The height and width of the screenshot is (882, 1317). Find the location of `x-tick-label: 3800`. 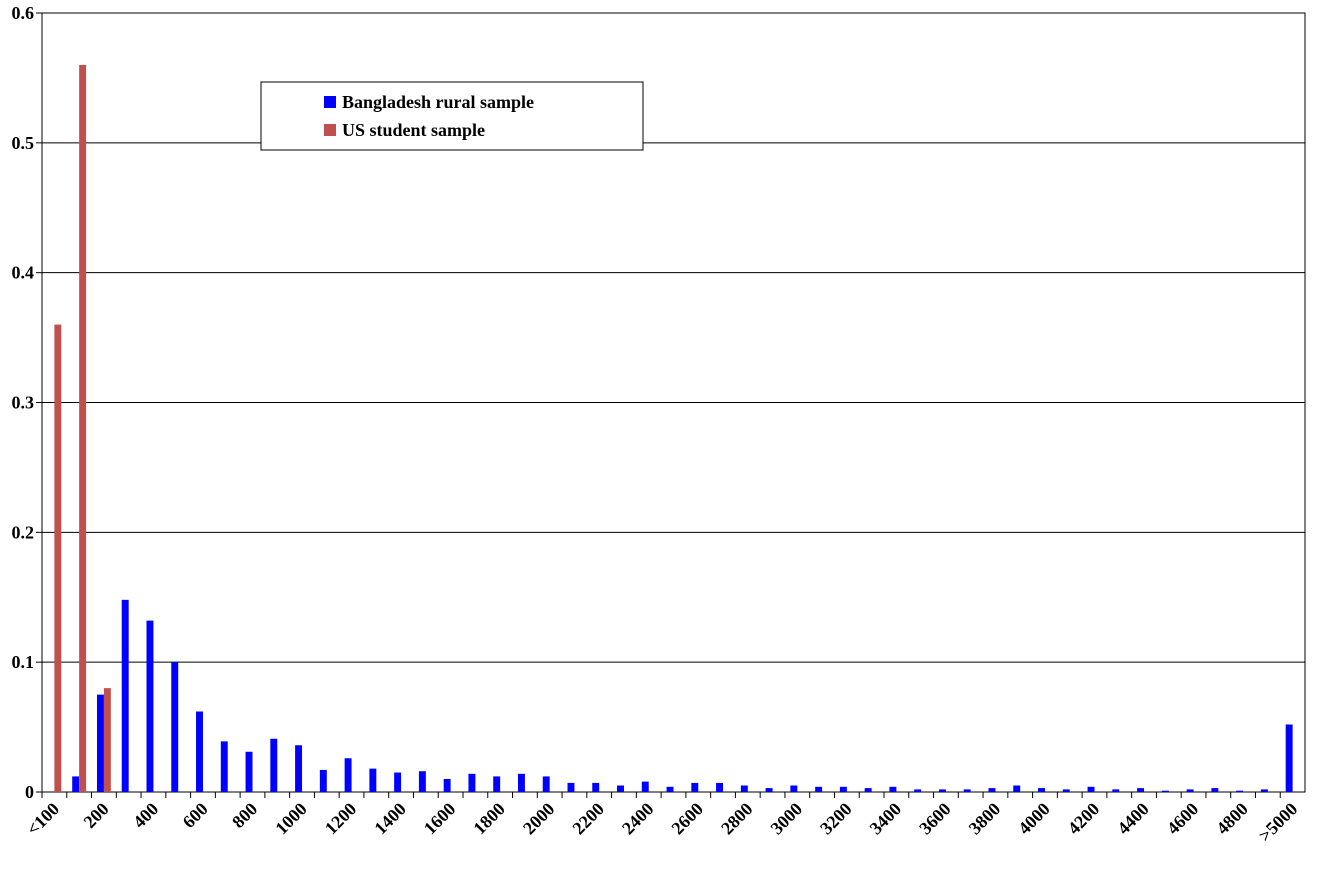

x-tick-label: 3800 is located at coordinates (985, 819).